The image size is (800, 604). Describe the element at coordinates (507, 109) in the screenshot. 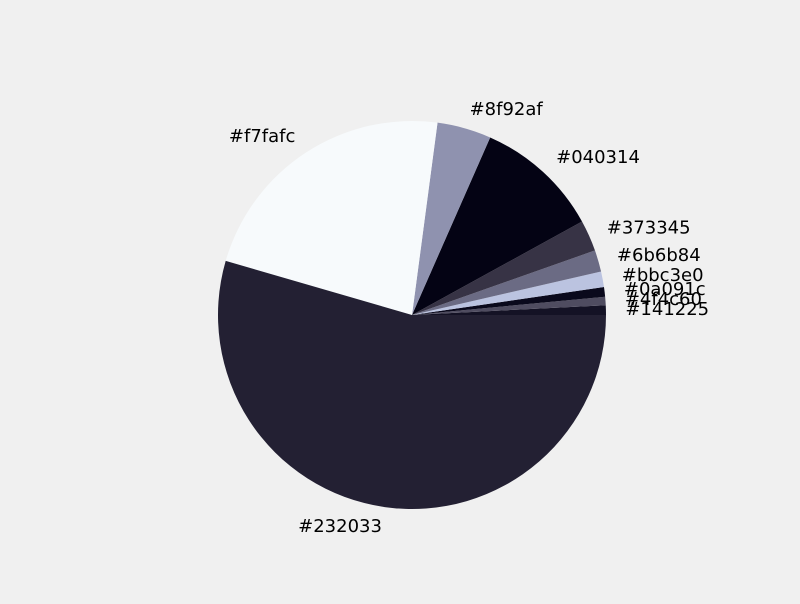

I see `pie-label-8f92af: #8f92af` at that location.